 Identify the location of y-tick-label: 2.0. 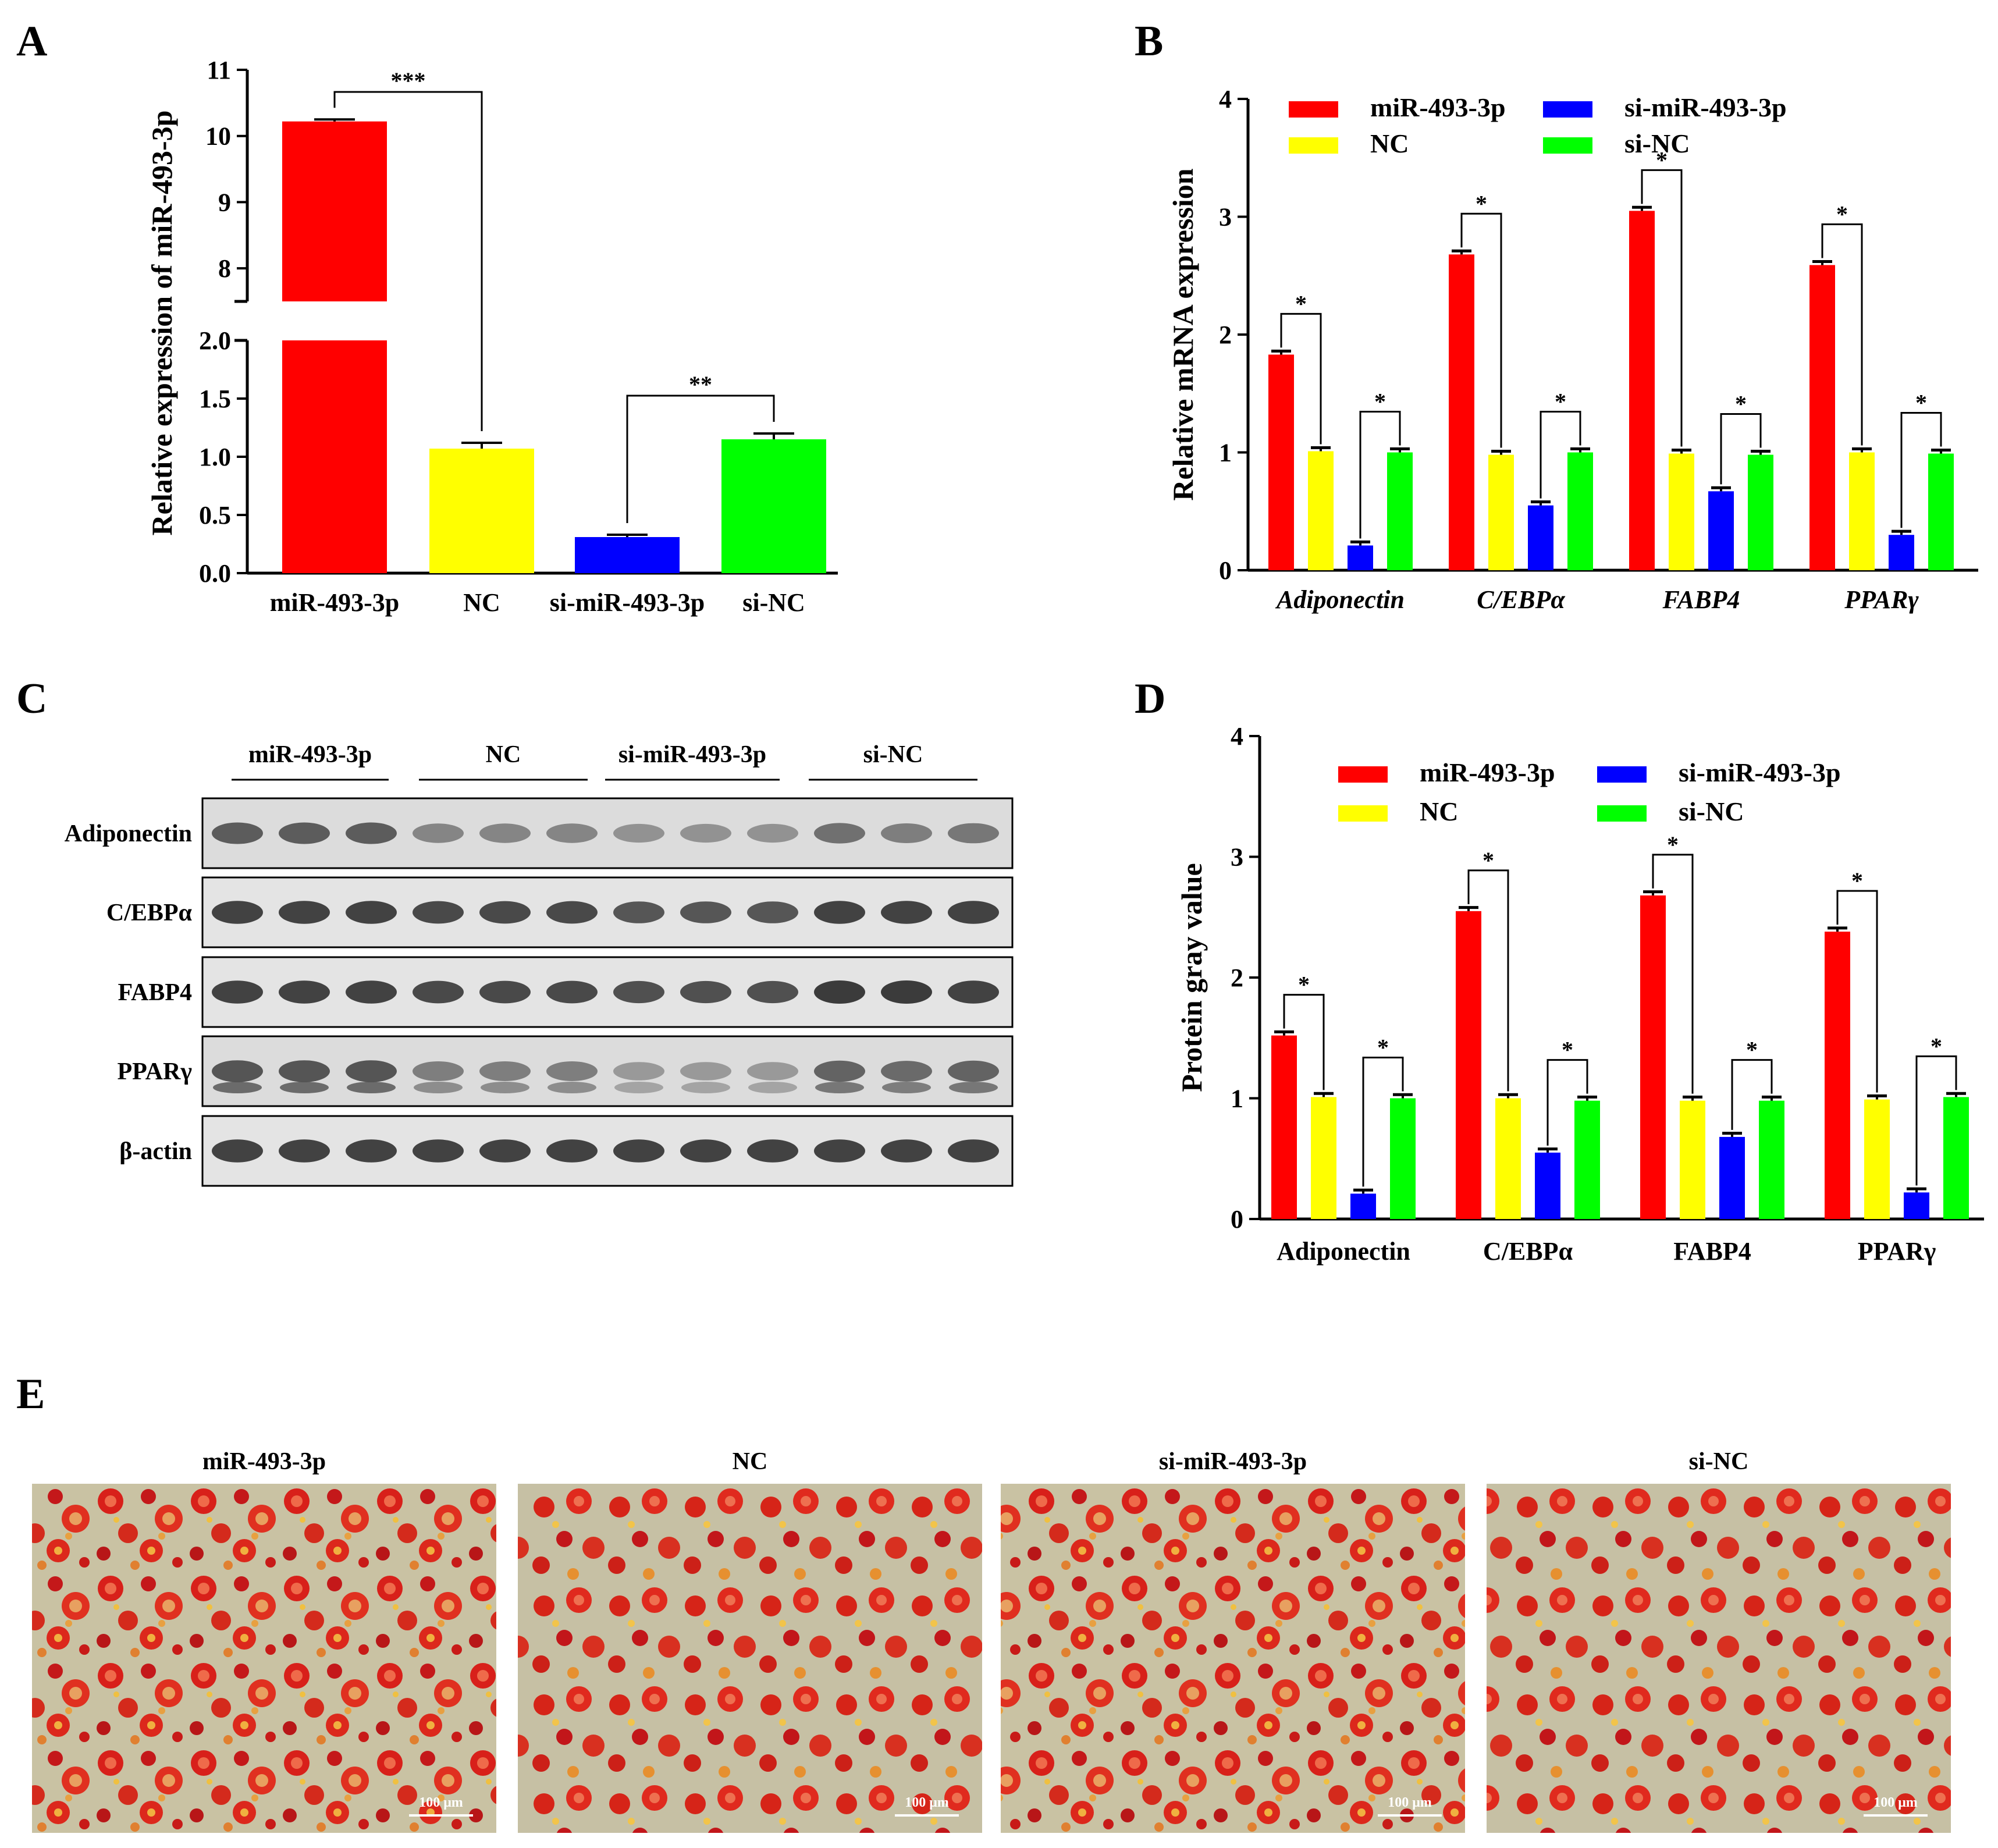
(215, 341).